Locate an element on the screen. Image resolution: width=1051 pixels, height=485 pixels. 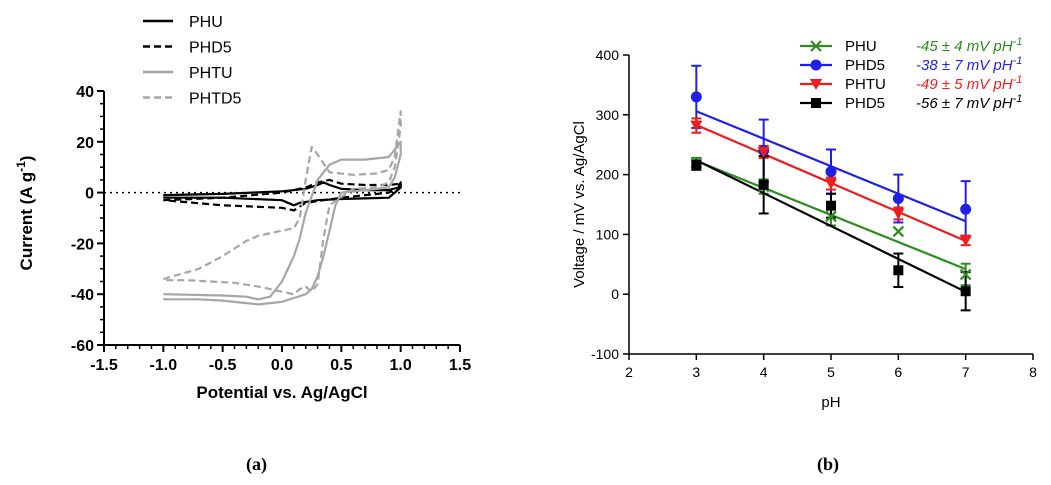
x-tick-label-b: 3 is located at coordinates (696, 372).